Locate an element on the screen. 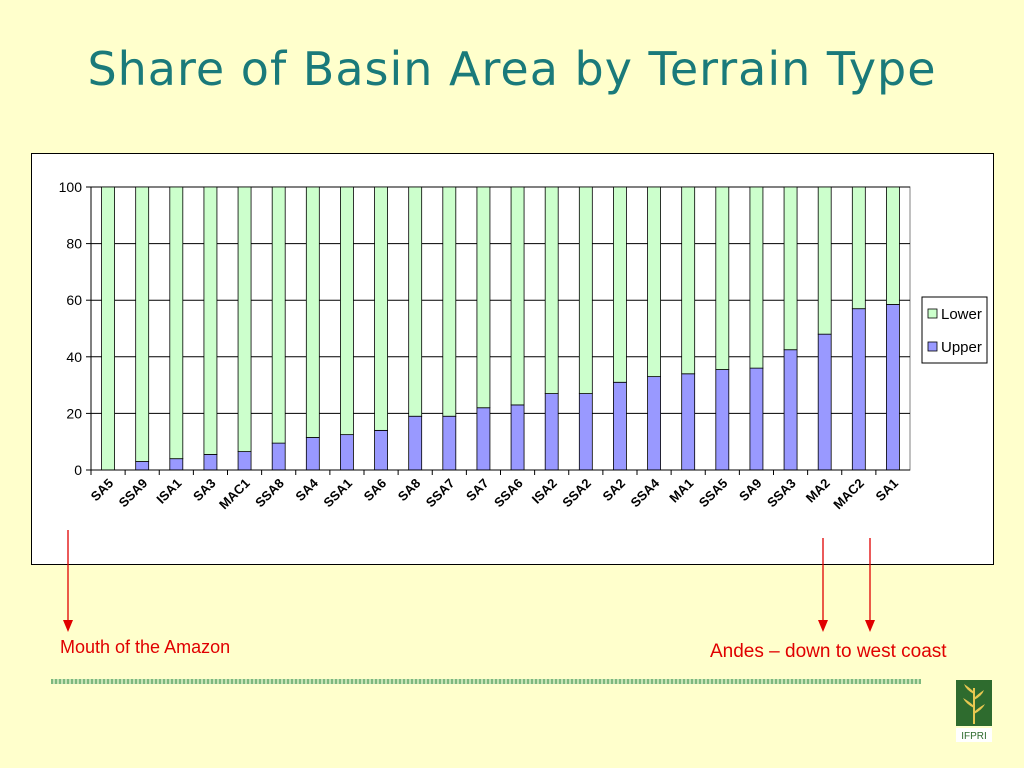 The width and height of the screenshot is (1024, 768). logo-text: IFPRI is located at coordinates (974, 736).